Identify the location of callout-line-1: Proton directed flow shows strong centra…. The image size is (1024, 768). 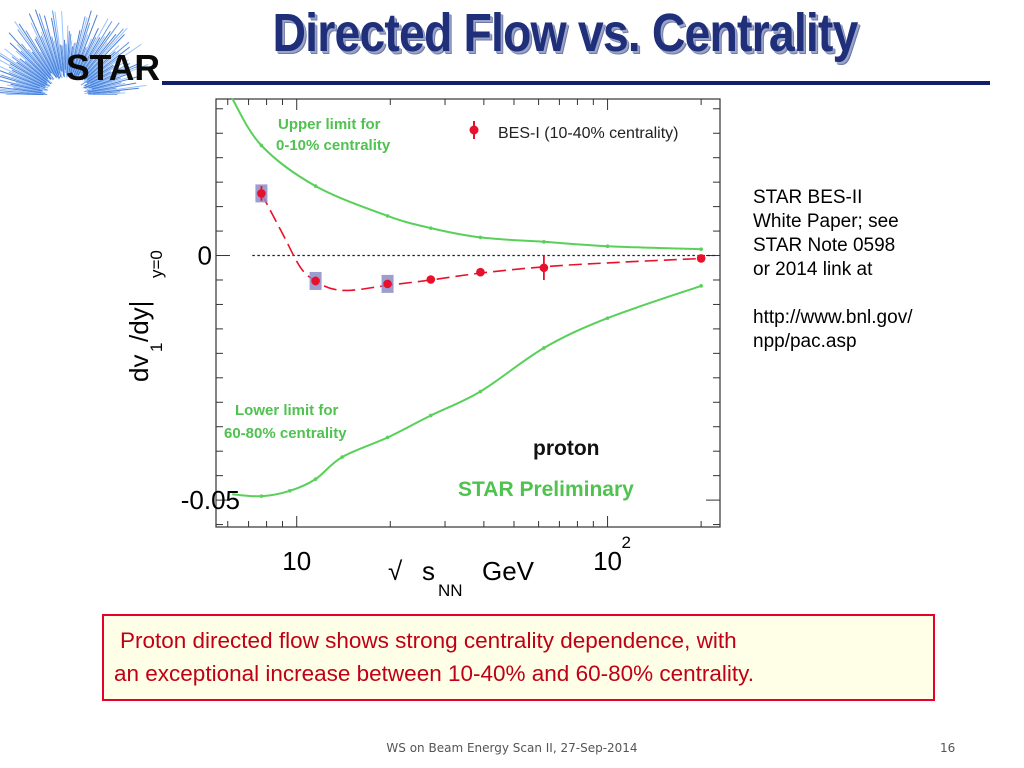
(428, 640).